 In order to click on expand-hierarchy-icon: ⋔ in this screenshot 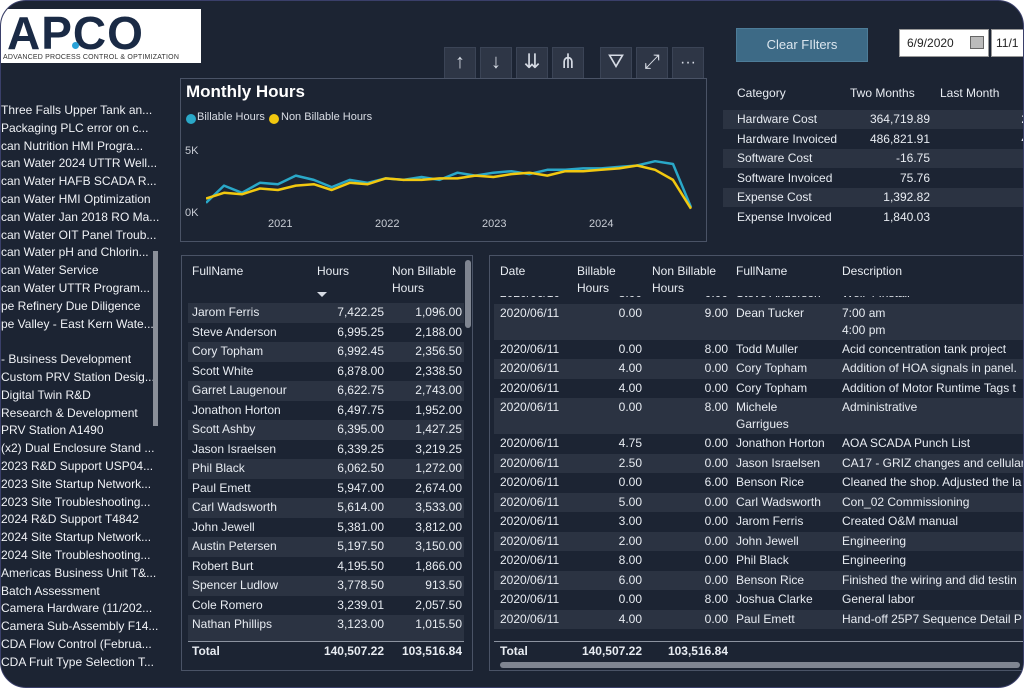, I will do `click(568, 62)`.